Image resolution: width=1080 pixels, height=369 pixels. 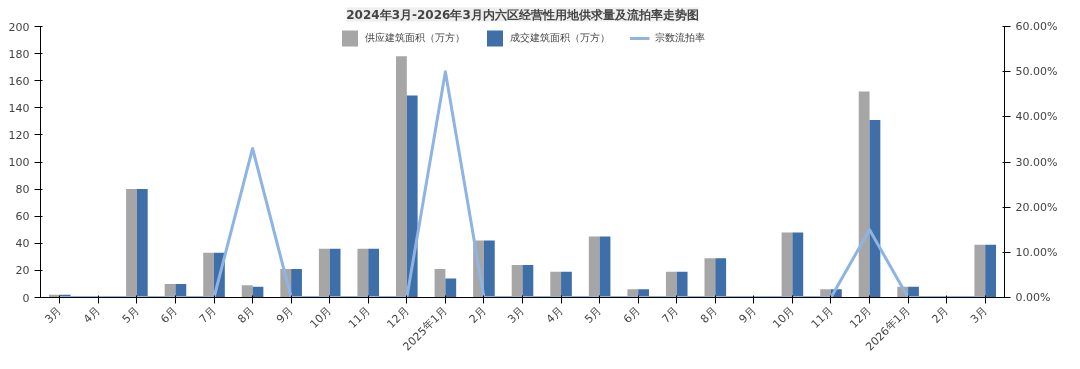 What do you see at coordinates (1036, 252) in the screenshot?
I see `y2-tick-label: 10.00%` at bounding box center [1036, 252].